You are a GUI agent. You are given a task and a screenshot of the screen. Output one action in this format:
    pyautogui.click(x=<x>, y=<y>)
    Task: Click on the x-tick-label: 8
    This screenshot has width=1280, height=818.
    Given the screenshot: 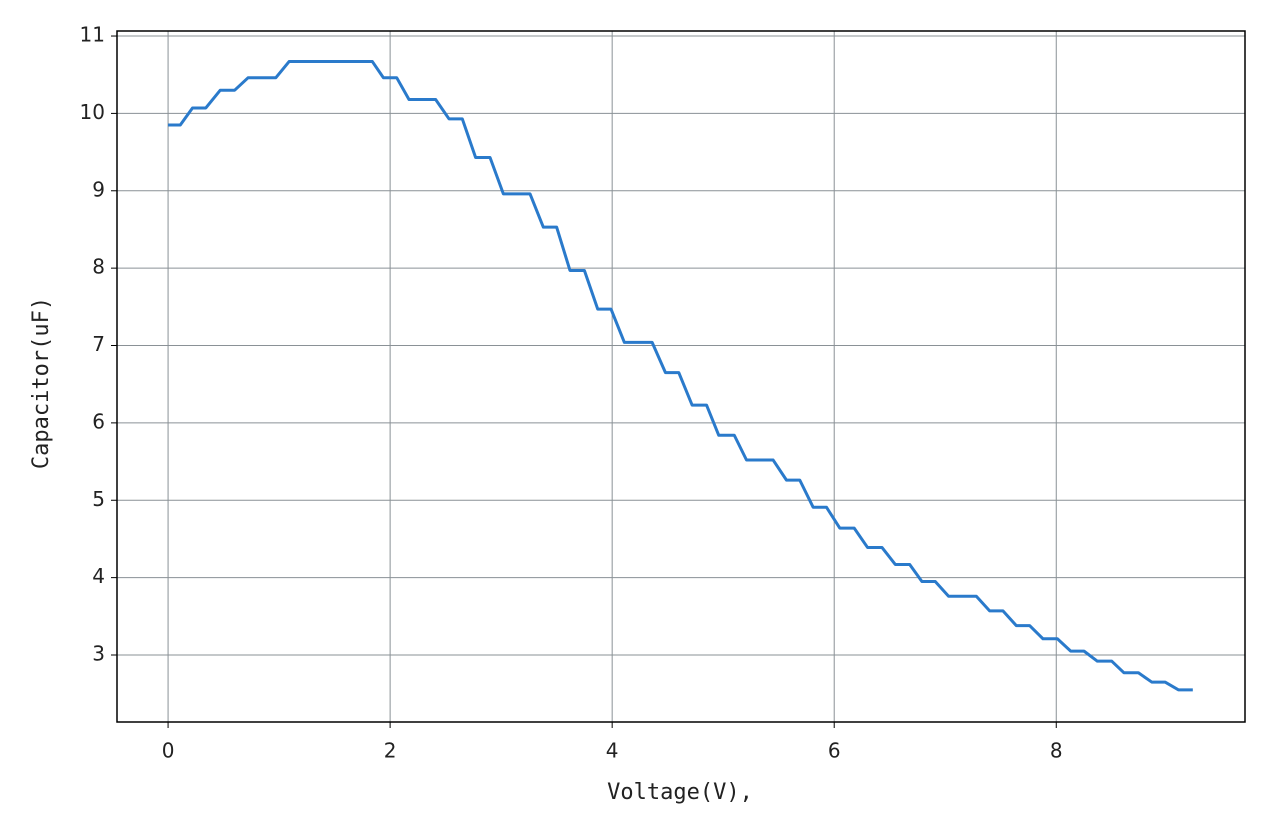 What is the action you would take?
    pyautogui.click(x=1056, y=751)
    